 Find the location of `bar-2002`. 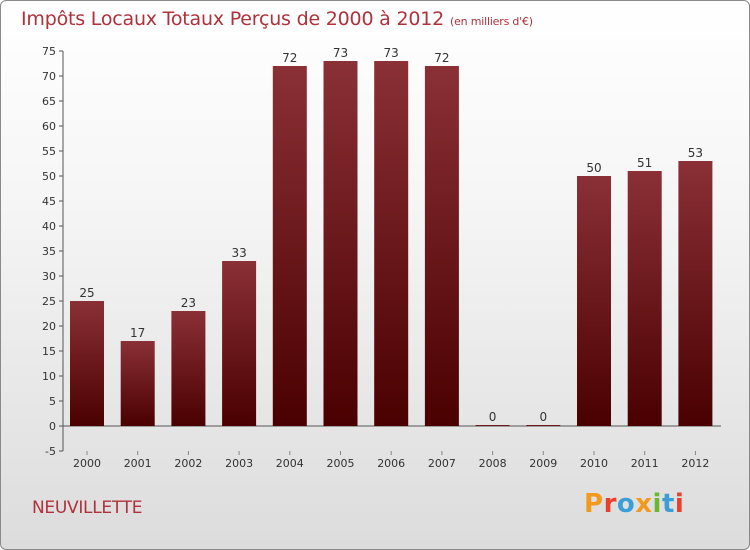

bar-2002 is located at coordinates (188, 368).